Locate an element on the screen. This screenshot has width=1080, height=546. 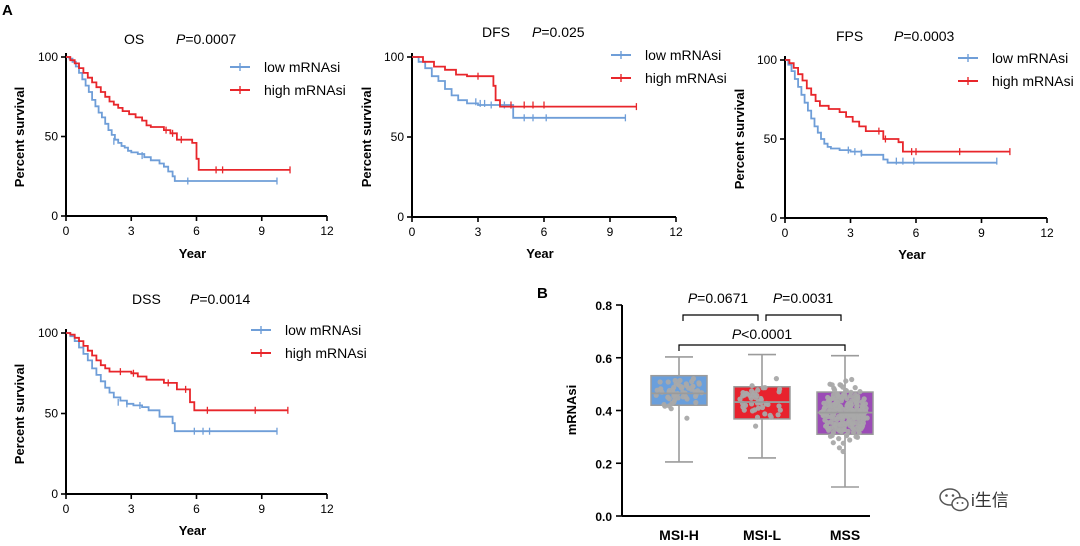
y-tick-label: 0.2 is located at coordinates (603, 464).